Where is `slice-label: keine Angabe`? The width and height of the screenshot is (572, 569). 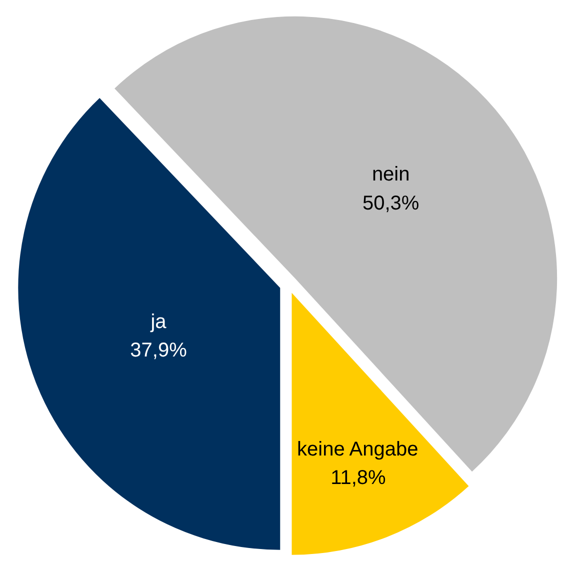 slice-label: keine Angabe is located at coordinates (357, 449).